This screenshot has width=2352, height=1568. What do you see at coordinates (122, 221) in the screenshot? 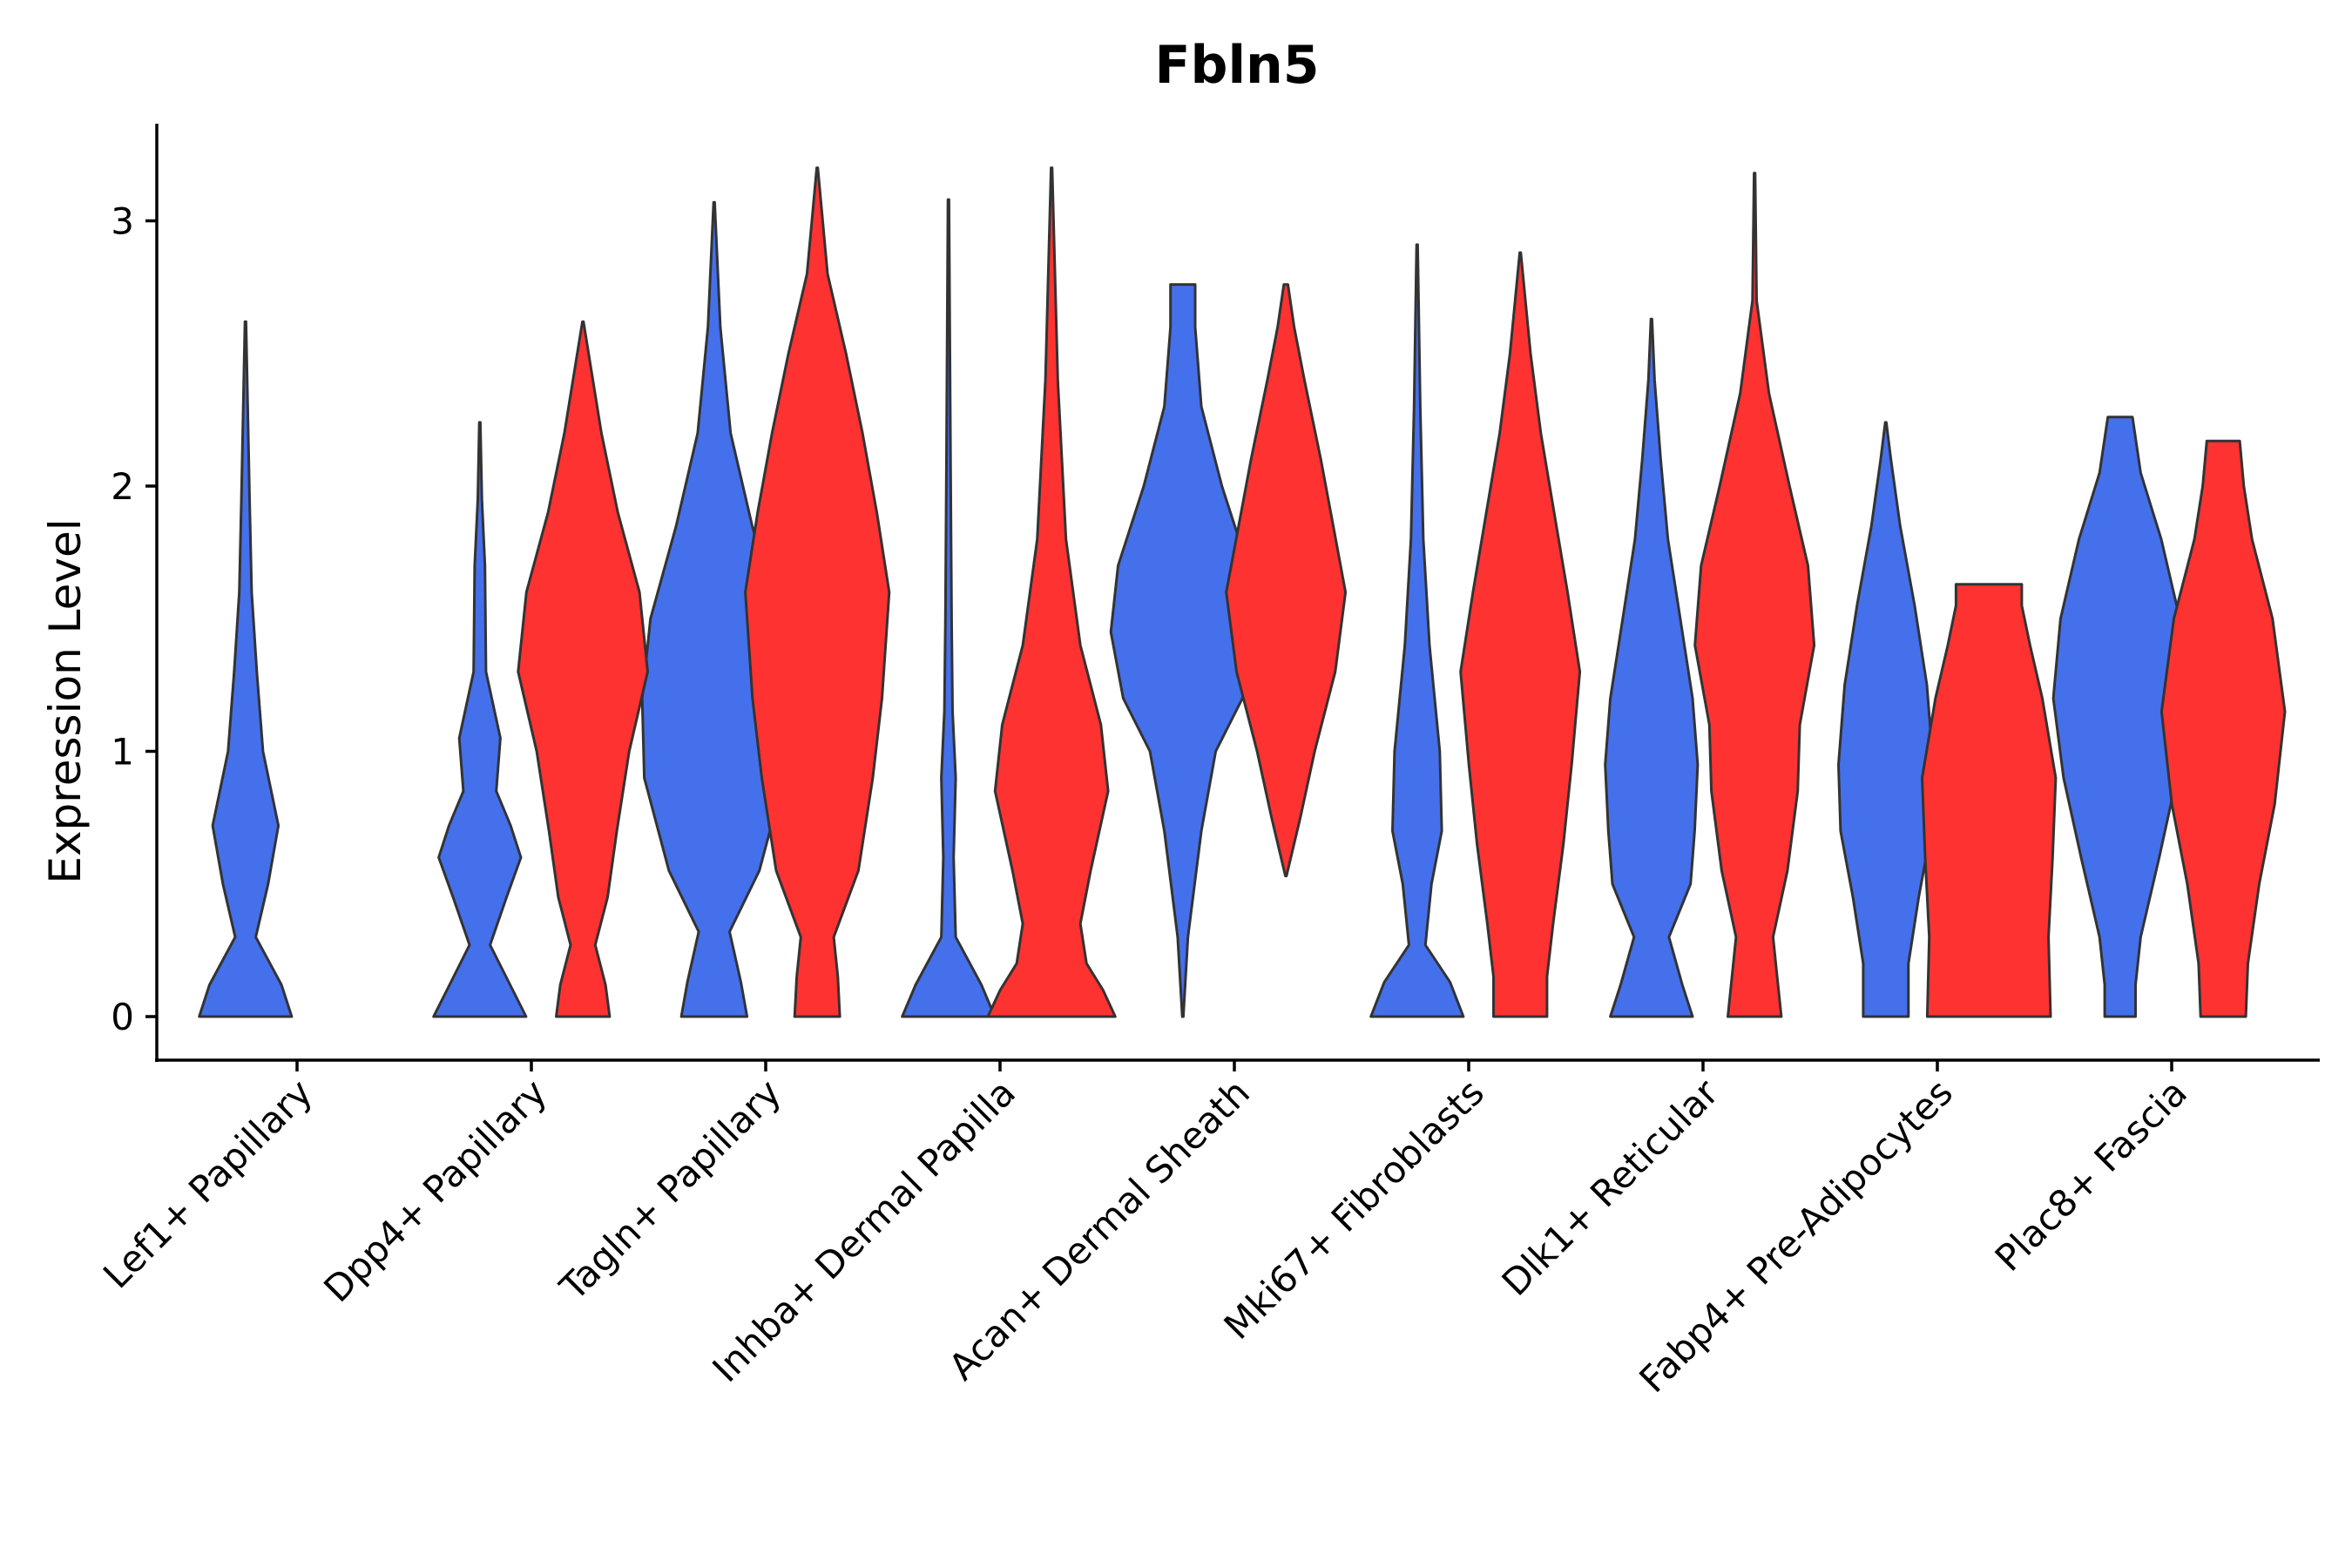
I see `y-tick-label: 3` at bounding box center [122, 221].